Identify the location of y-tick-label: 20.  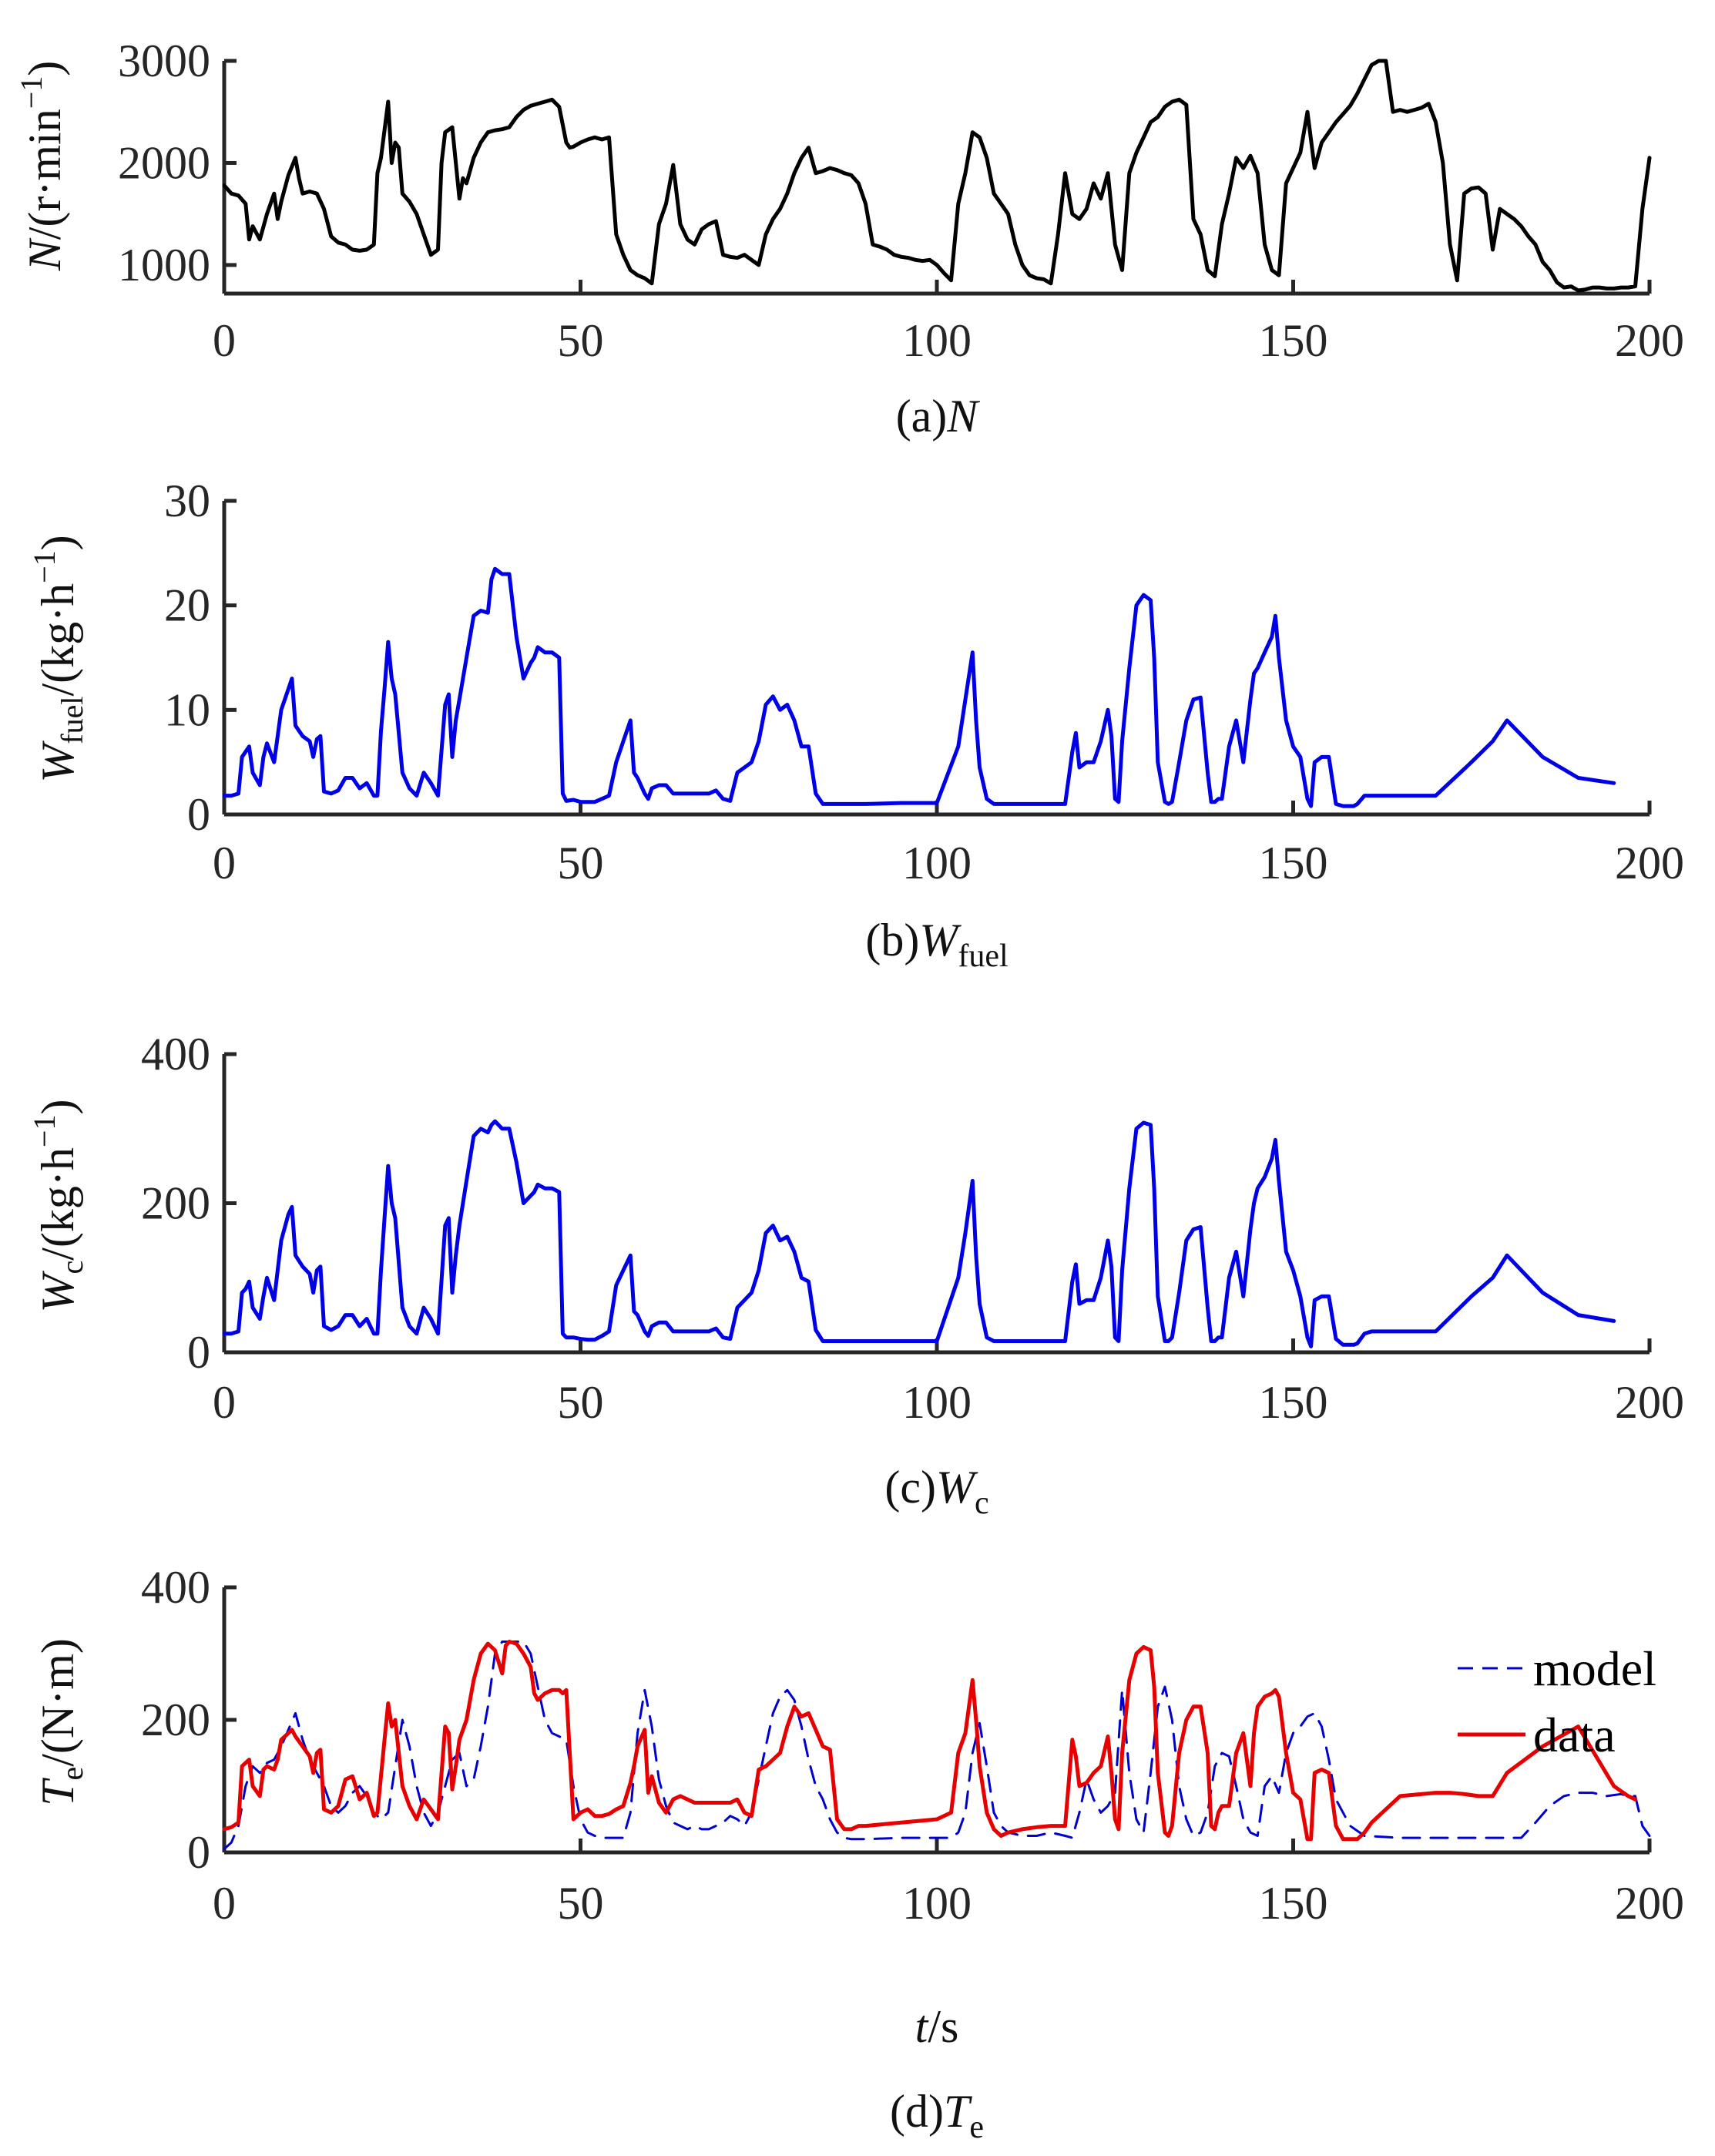
(187, 605).